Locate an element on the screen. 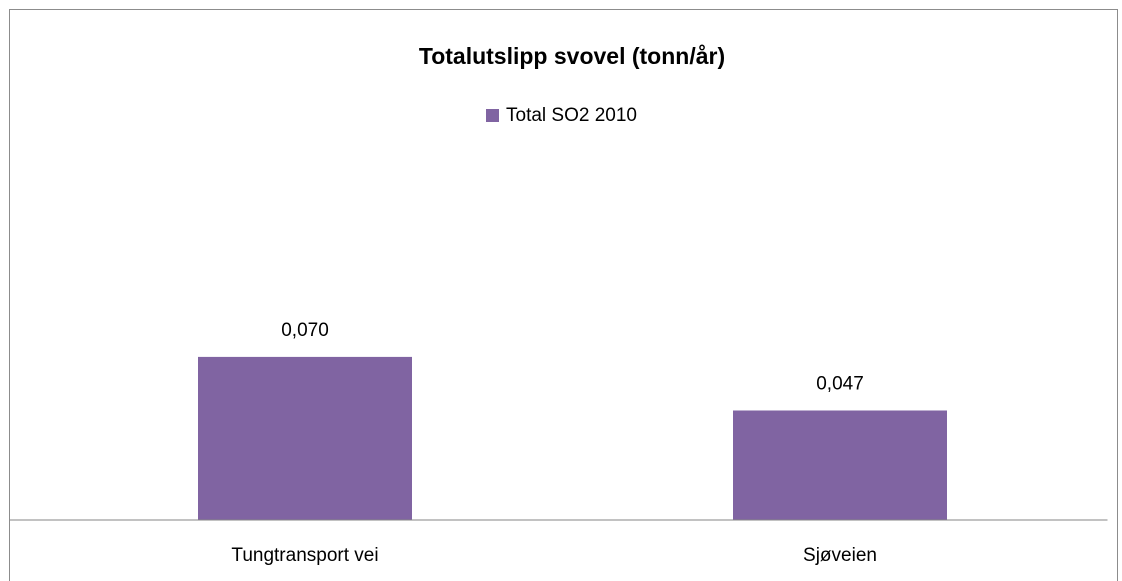 This screenshot has width=1122, height=581. x-tick-label: Tungtransport vei is located at coordinates (304, 555).